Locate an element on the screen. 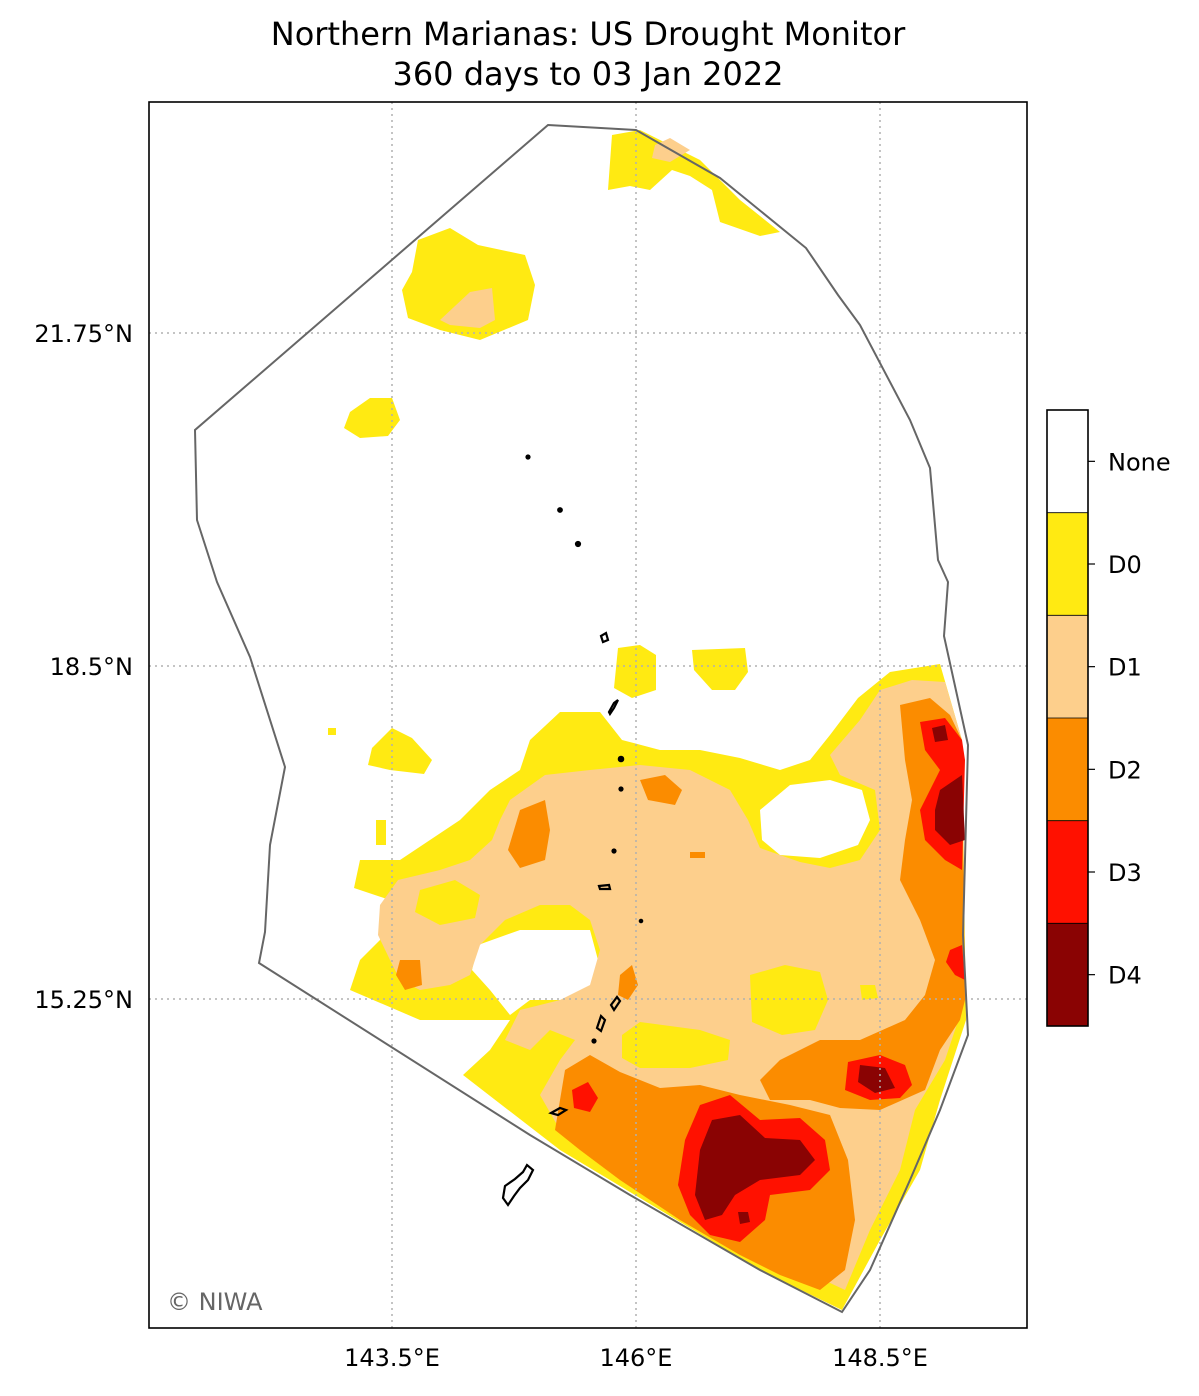 Image resolution: width=1199 pixels, height=1396 pixels. x-axis: 143.5°E 146°E 148.5°E is located at coordinates (636, 1358).